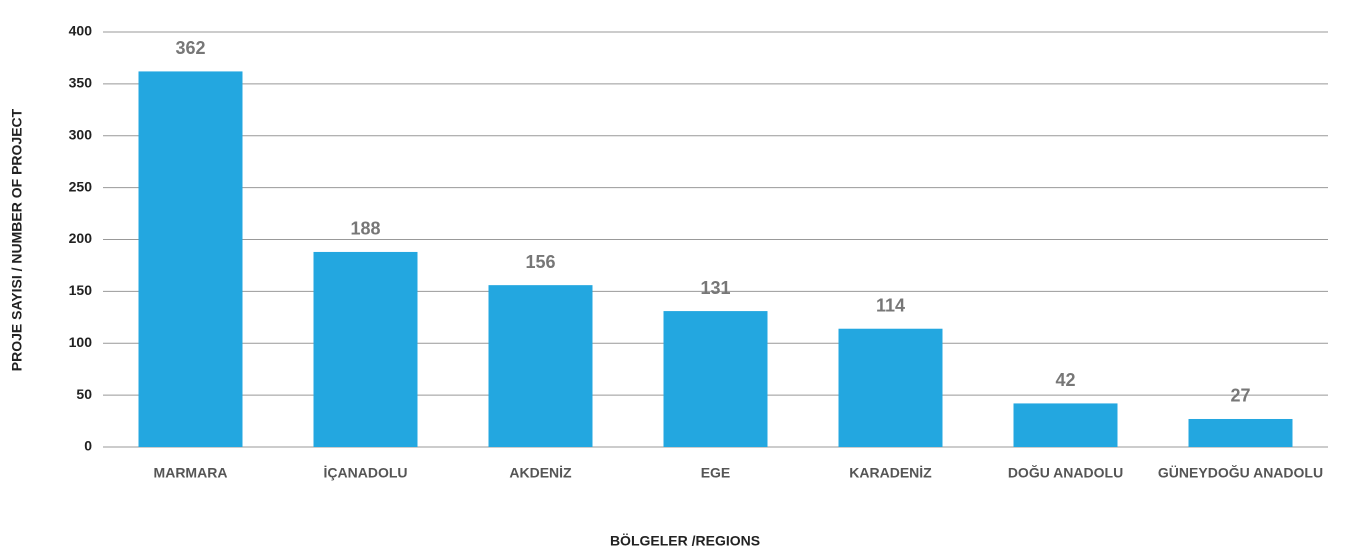 This screenshot has width=1354, height=557. I want to click on x-tick-label: MARMARA, so click(191, 473).